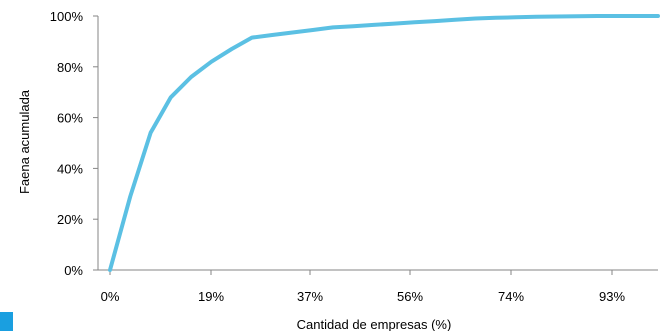  I want to click on y-axis-title: Faena acumulada, so click(24, 141).